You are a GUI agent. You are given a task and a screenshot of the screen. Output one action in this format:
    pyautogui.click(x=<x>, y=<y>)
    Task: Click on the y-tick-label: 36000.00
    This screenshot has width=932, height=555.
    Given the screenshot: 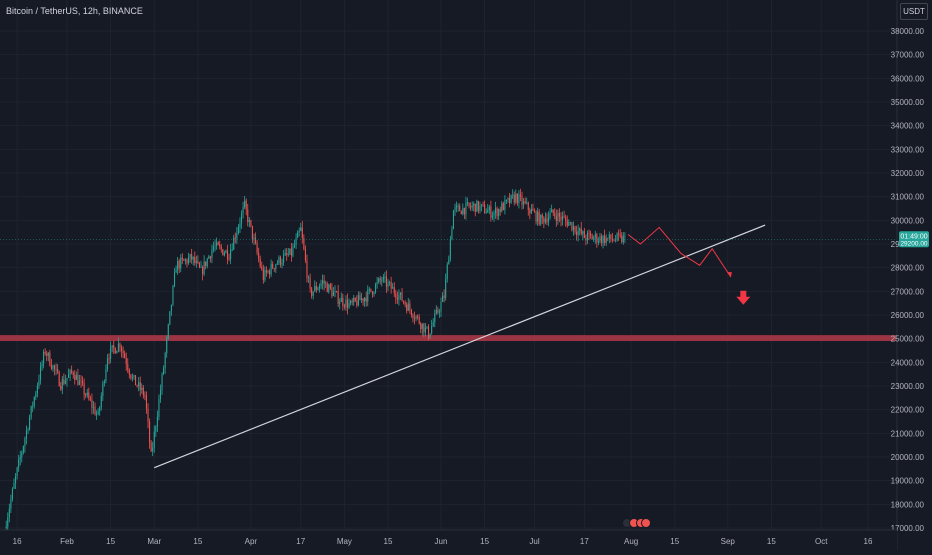 What is the action you would take?
    pyautogui.click(x=908, y=78)
    